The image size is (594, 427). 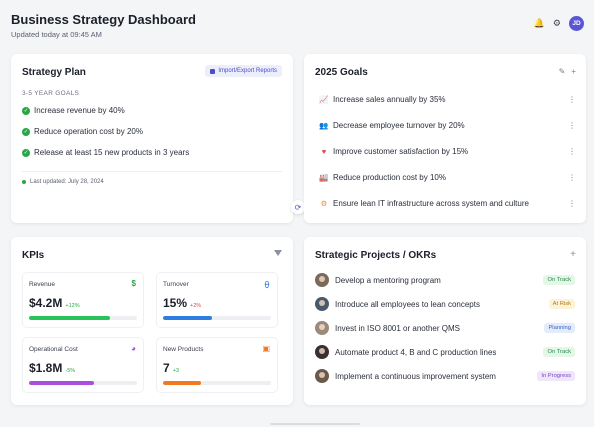 I want to click on kpi-value-group: 15% +2%, so click(x=182, y=303).